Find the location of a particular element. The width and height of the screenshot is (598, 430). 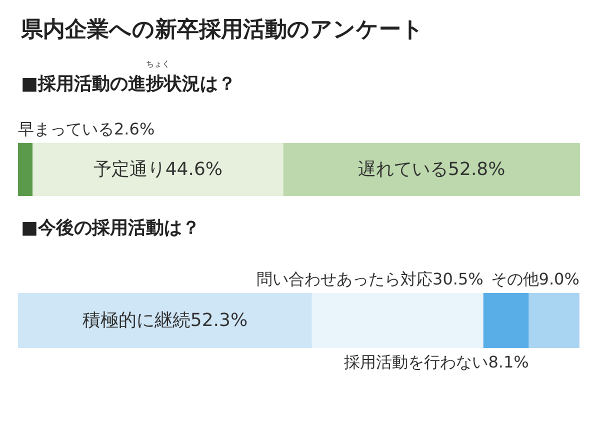

data-label: 早まっている2.6% is located at coordinates (86, 129).